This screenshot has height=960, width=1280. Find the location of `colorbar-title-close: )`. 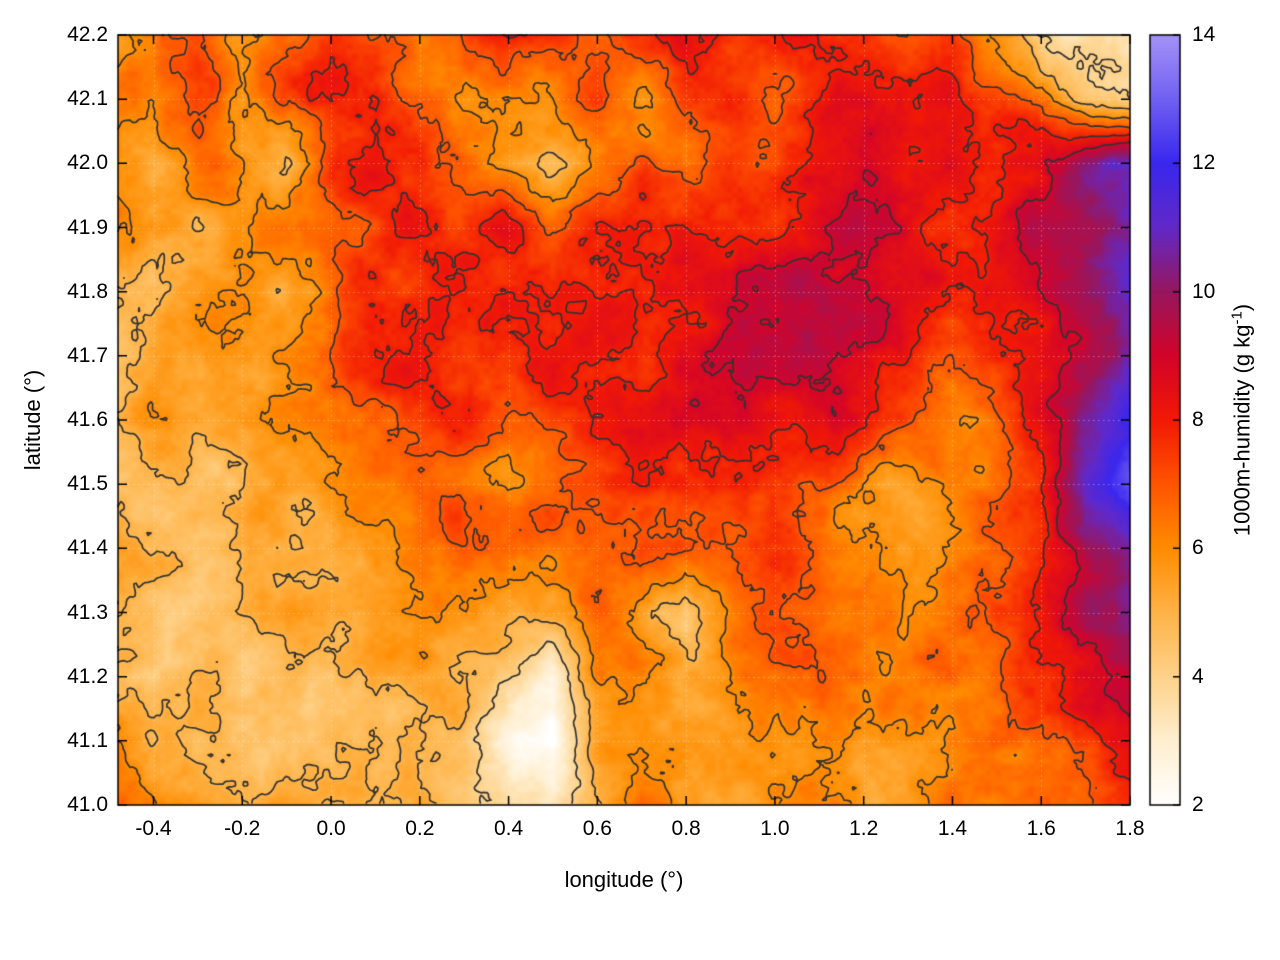

colorbar-title-close: ) is located at coordinates (1242, 307).